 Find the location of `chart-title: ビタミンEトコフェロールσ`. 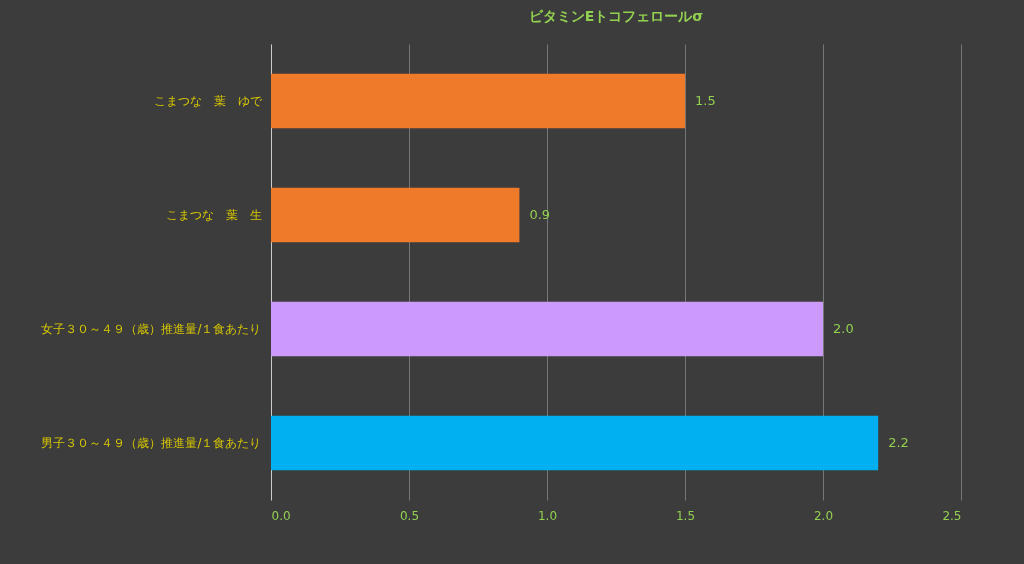

chart-title: ビタミンEトコフェロールσ is located at coordinates (616, 16).